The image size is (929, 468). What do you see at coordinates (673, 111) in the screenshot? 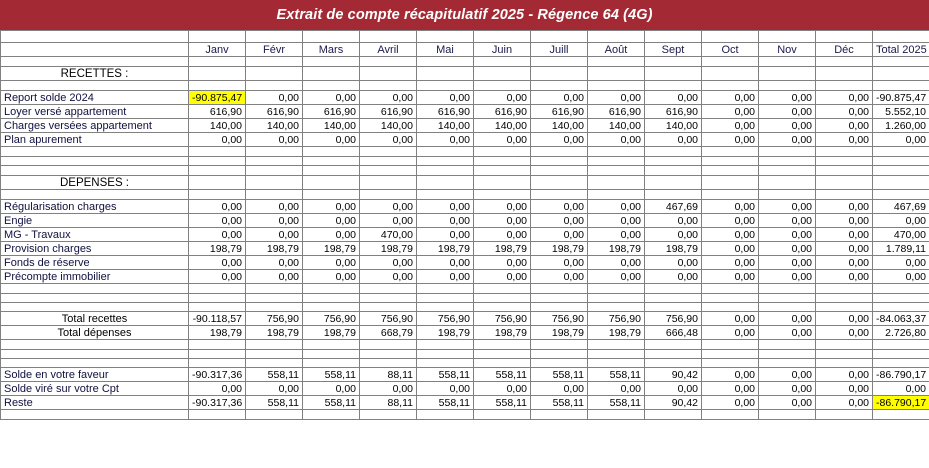
I see `cell-recettes-1-sept: 616,90` at bounding box center [673, 111].